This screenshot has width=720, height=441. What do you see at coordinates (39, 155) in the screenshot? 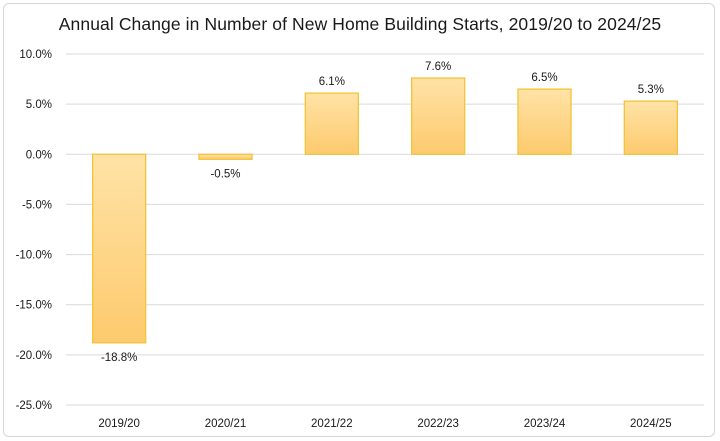
I see `y-tick-label: 0.0%` at bounding box center [39, 155].